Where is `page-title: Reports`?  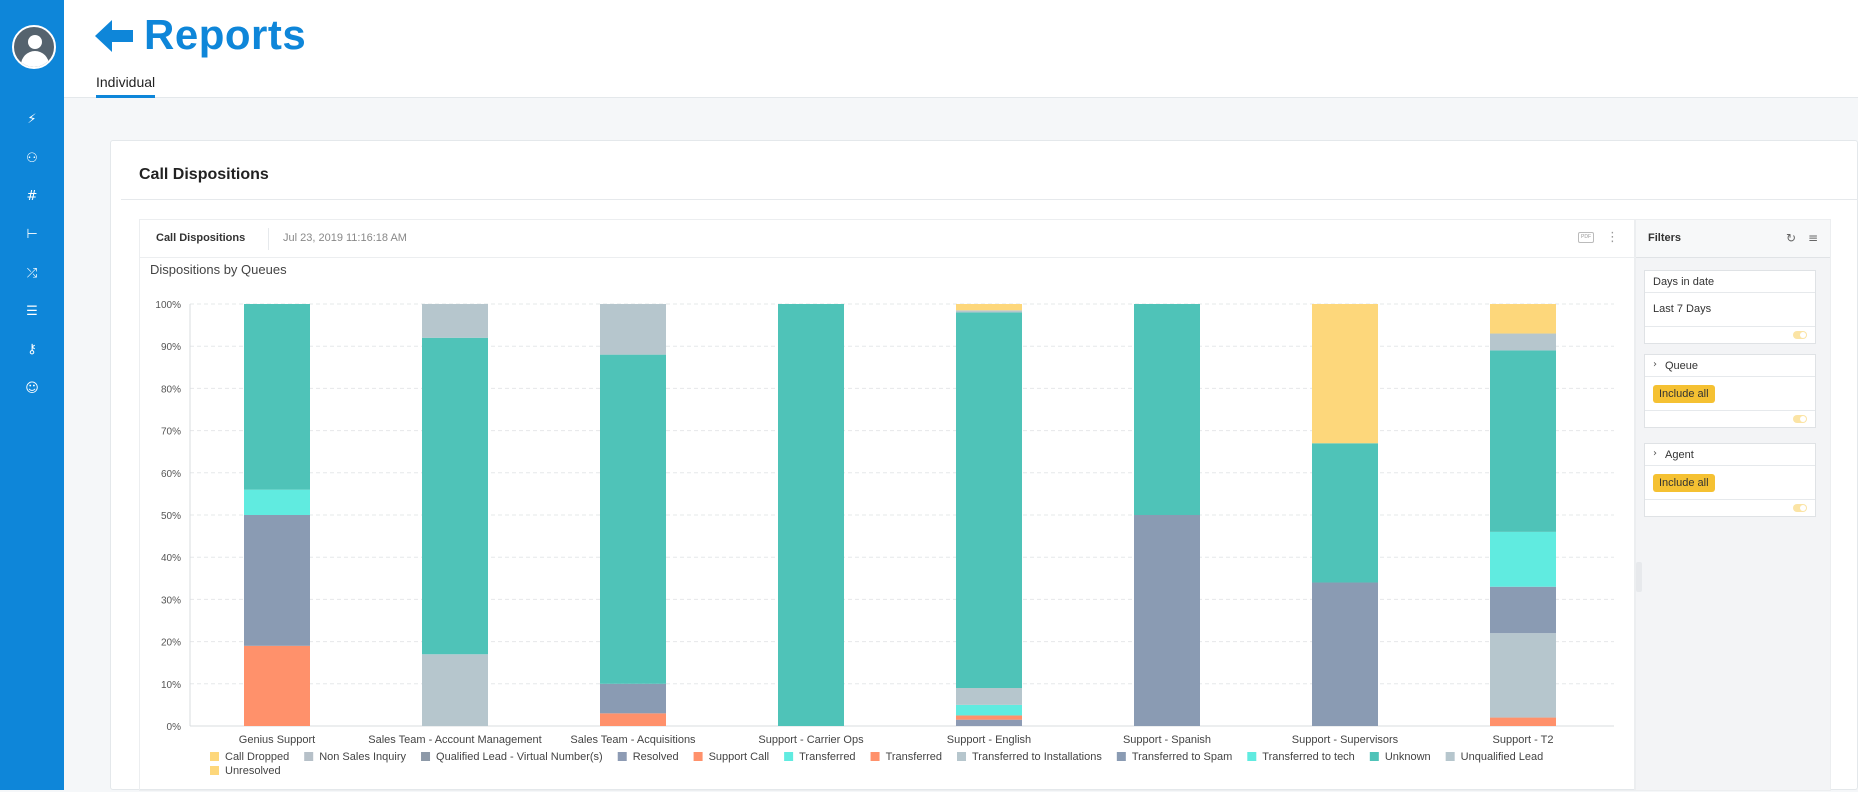 page-title: Reports is located at coordinates (225, 34).